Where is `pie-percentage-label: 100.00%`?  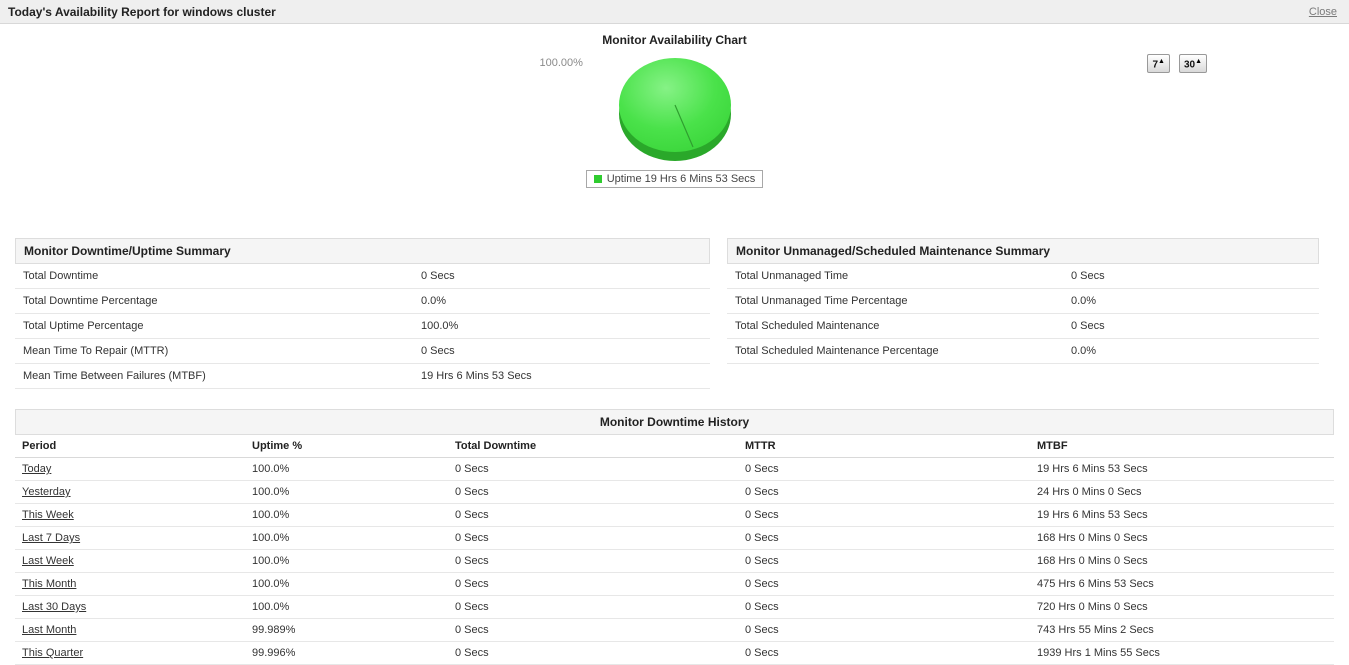 pie-percentage-label: 100.00% is located at coordinates (561, 63).